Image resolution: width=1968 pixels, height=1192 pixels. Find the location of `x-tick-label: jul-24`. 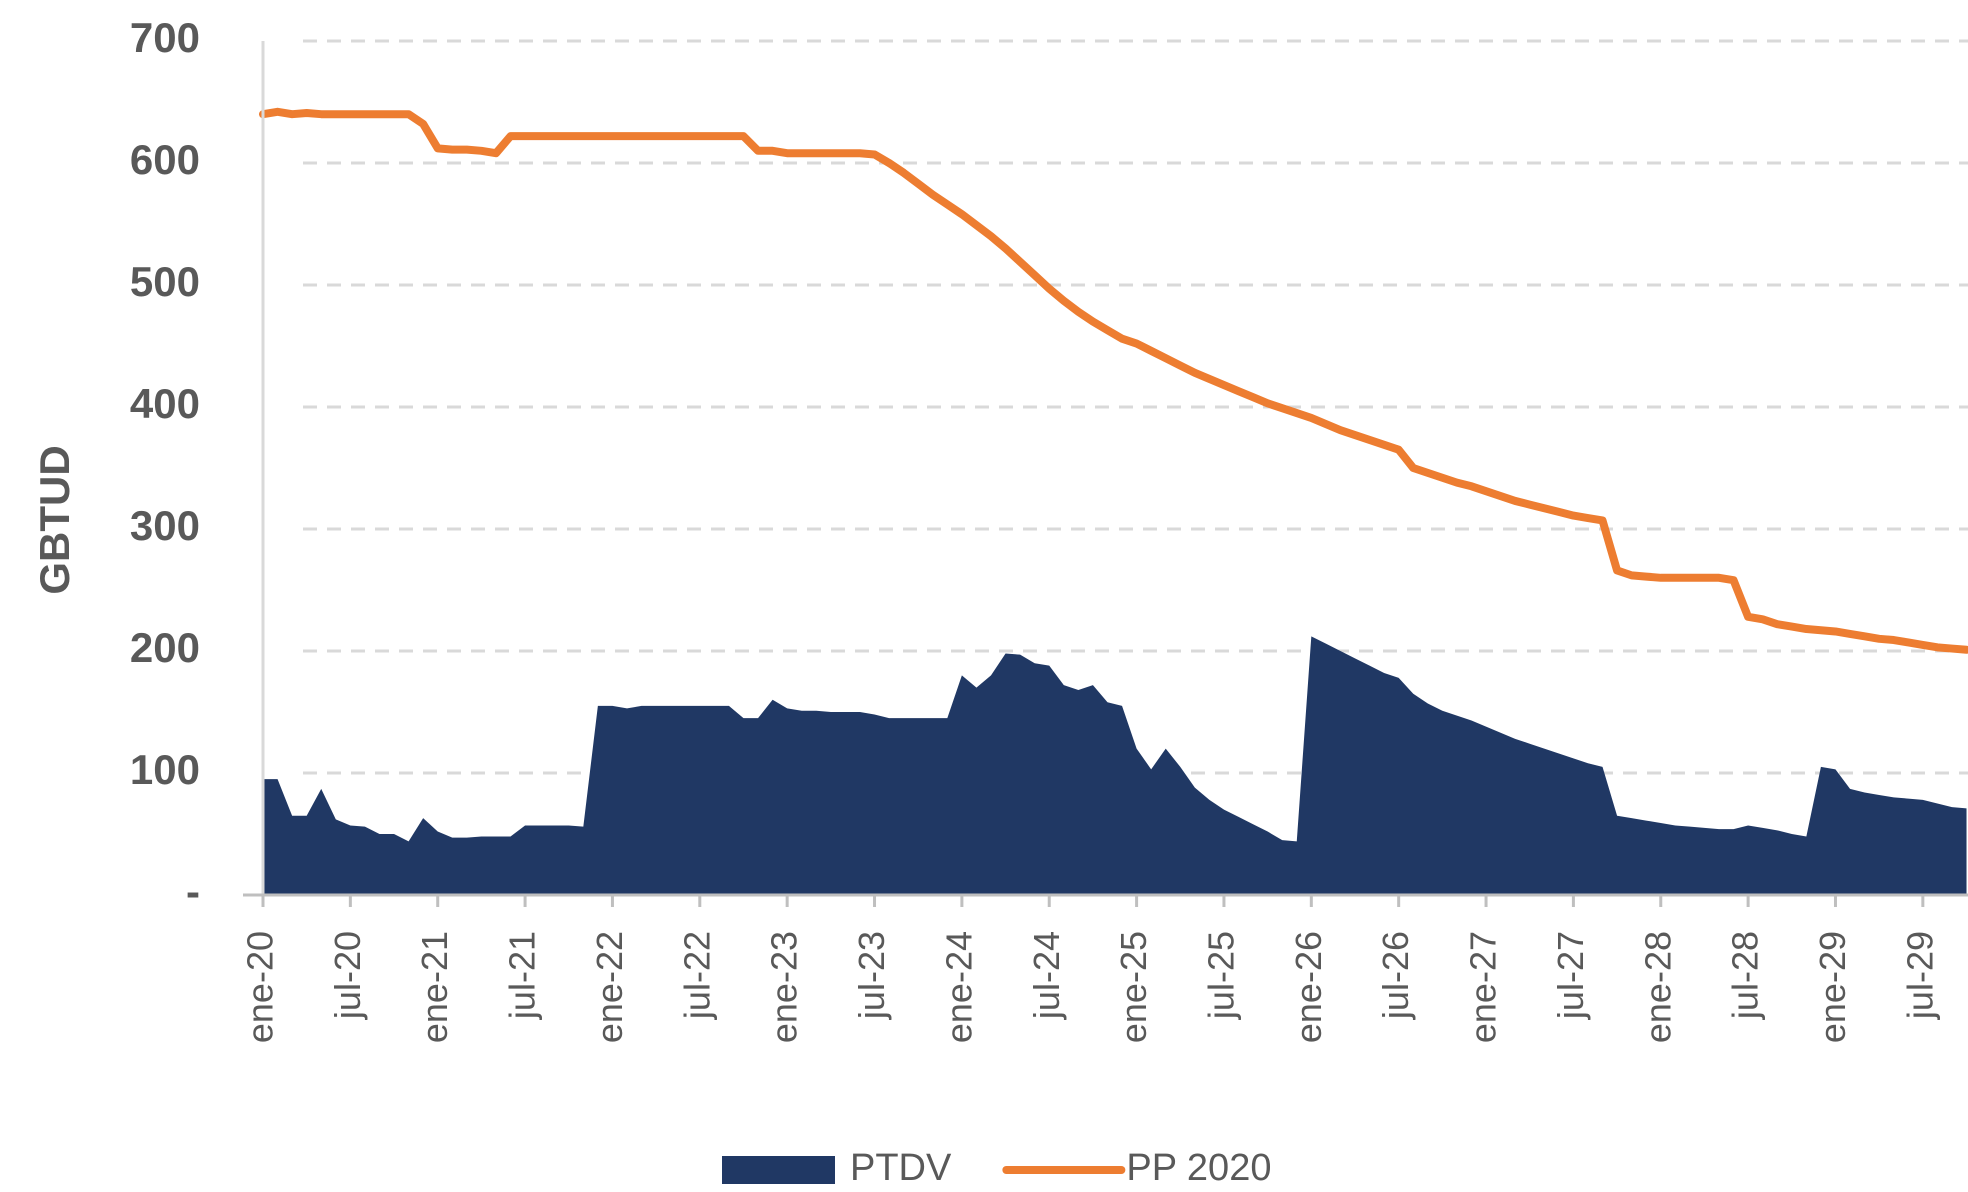

x-tick-label: jul-24 is located at coordinates (1046, 975).